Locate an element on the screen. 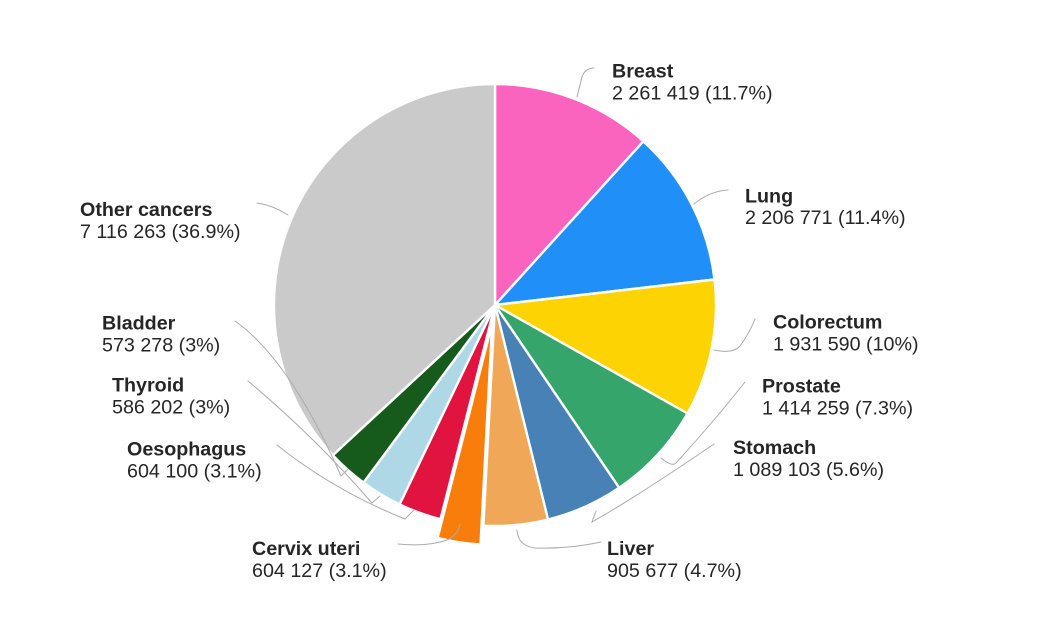 Image resolution: width=1045 pixels, height=636 pixels. svg-text: 604 100 (3.1%) is located at coordinates (194, 471).